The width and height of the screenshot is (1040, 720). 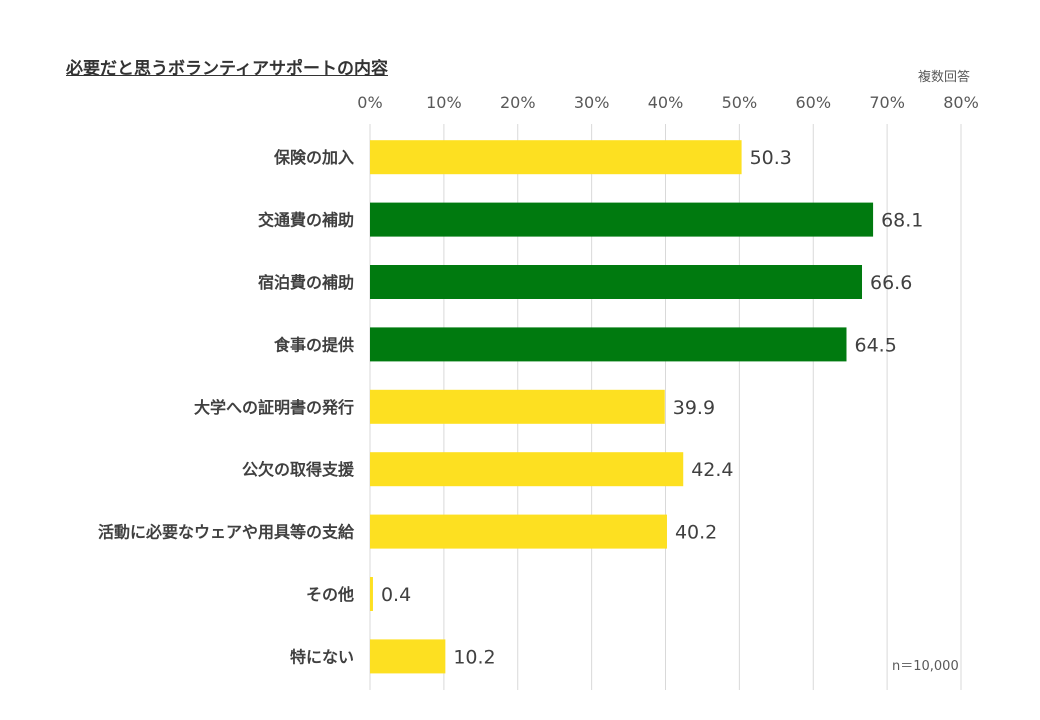 I want to click on data-label: 68.1, so click(x=902, y=221).